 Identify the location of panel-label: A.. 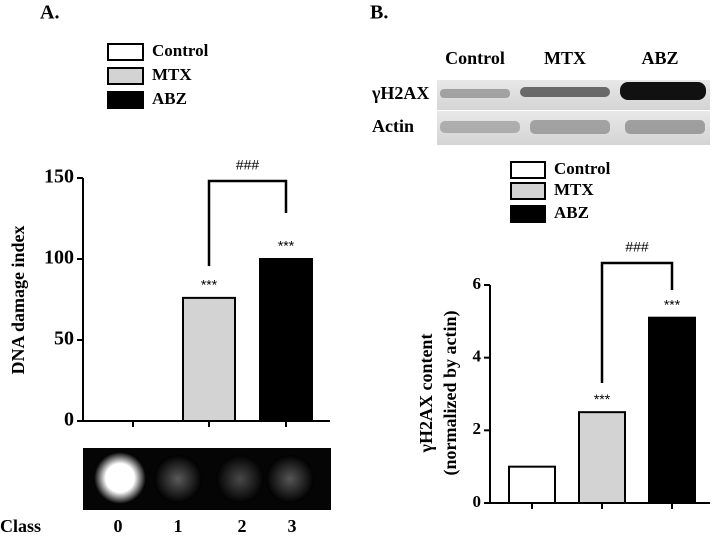
(49, 13).